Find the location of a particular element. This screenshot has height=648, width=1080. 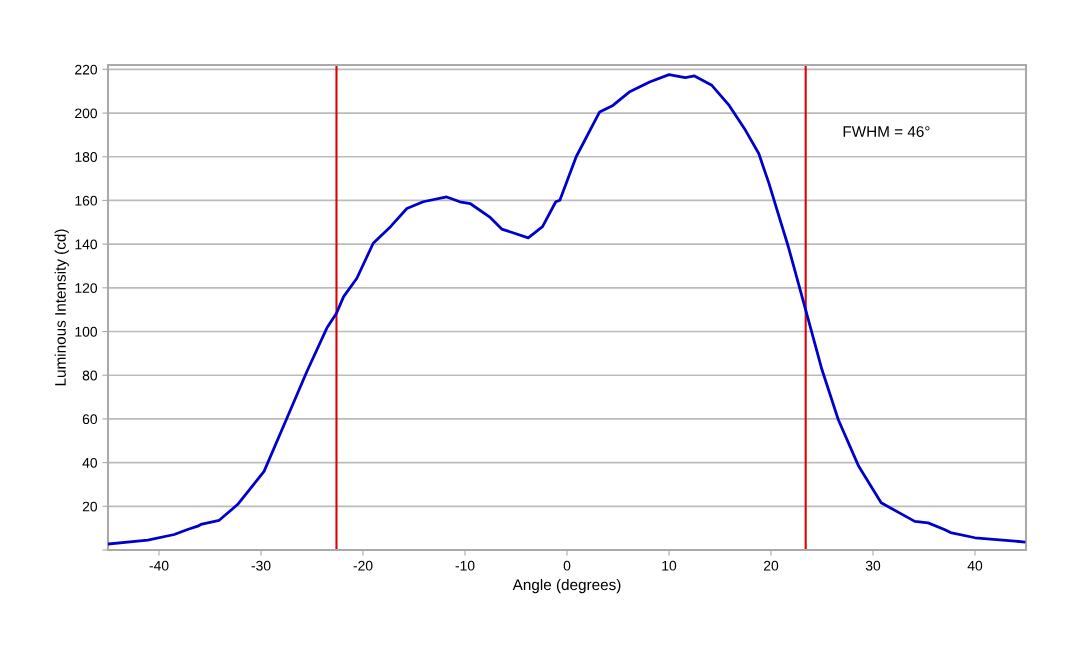

x-tick-label: 30 is located at coordinates (873, 565).